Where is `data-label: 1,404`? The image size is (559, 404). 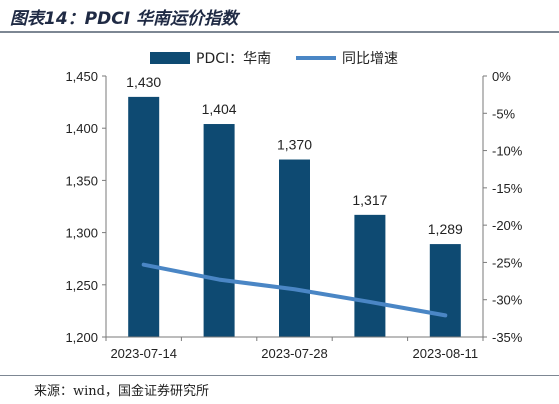 data-label: 1,404 is located at coordinates (219, 109).